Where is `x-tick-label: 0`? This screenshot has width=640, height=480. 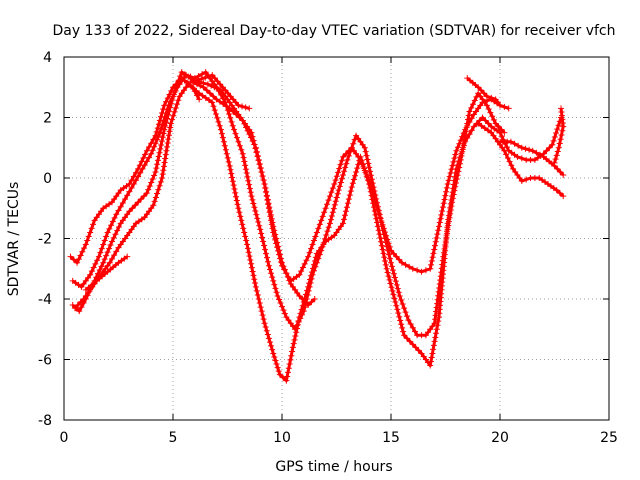 x-tick-label: 0 is located at coordinates (64, 438).